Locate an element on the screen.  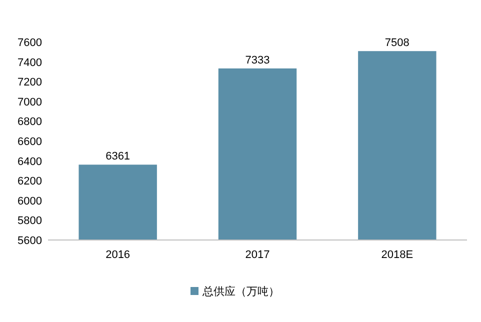
data-label: 6361 is located at coordinates (118, 156).